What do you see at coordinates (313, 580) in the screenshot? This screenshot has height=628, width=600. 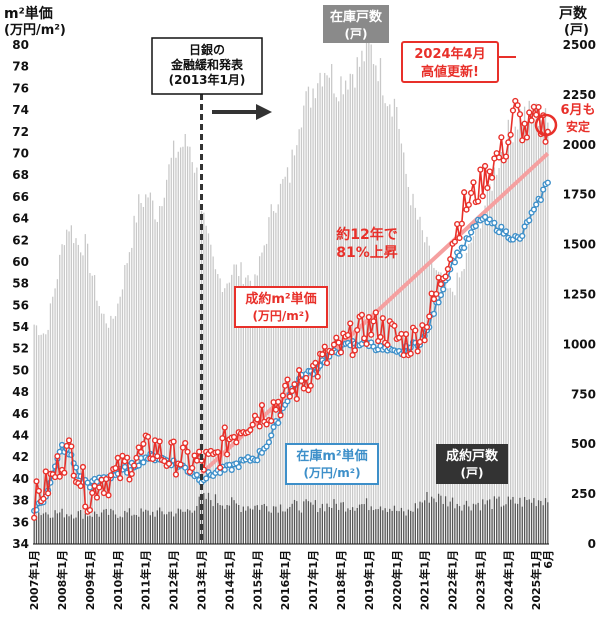 I see `x-tick-label: 2017年1月` at bounding box center [313, 580].